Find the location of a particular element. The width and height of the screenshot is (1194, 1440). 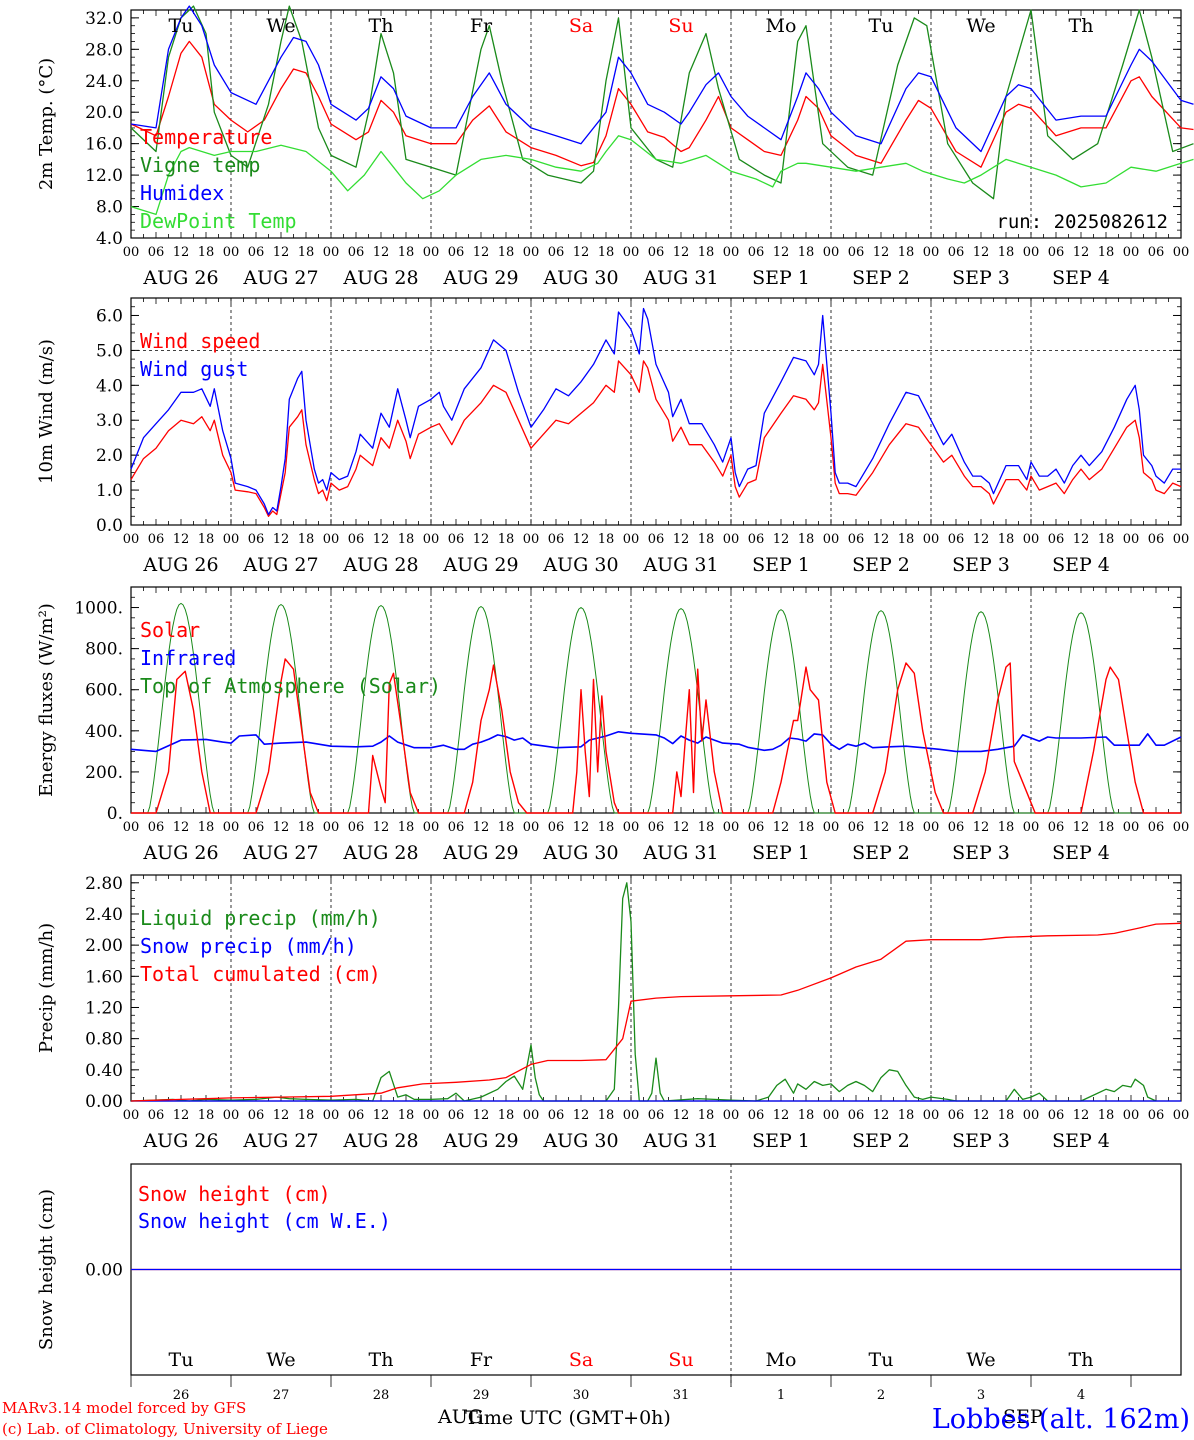

series-line-liquid-precip-mm-h- is located at coordinates (643, 992).